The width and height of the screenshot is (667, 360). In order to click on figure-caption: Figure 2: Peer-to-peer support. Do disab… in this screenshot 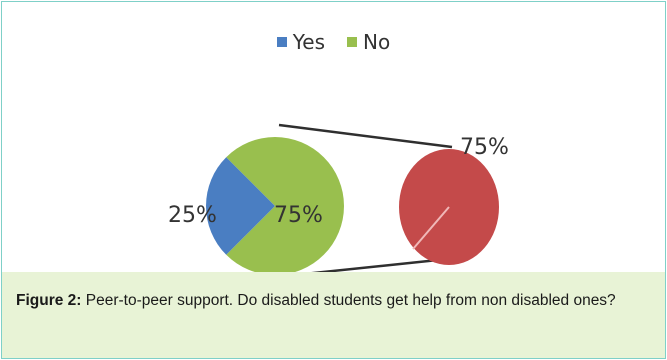, I will do `click(335, 301)`.